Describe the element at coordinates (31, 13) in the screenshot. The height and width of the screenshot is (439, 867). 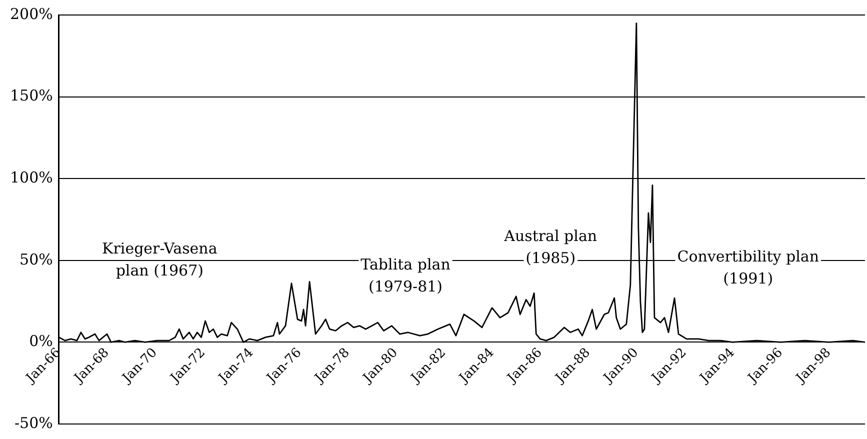
I see `y-tick-label: 200%` at that location.